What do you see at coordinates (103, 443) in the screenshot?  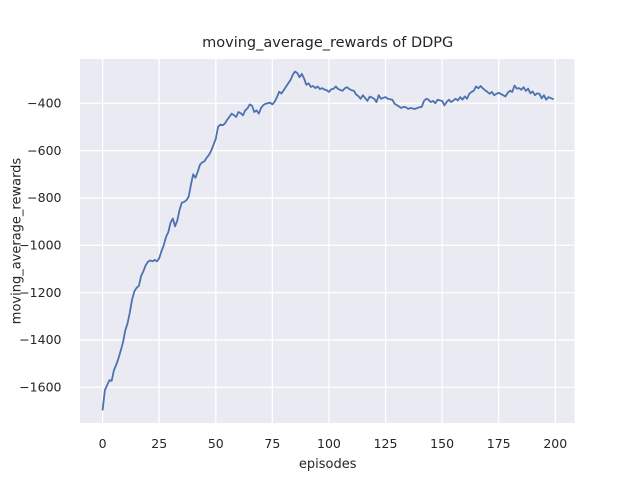 I see `x-tick-label: 0` at bounding box center [103, 443].